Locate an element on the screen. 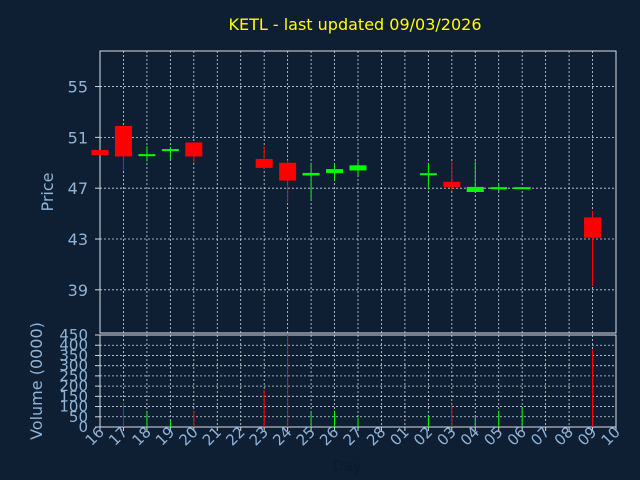 This screenshot has height=480, width=640. volume-tick-label: 350 is located at coordinates (73, 355).